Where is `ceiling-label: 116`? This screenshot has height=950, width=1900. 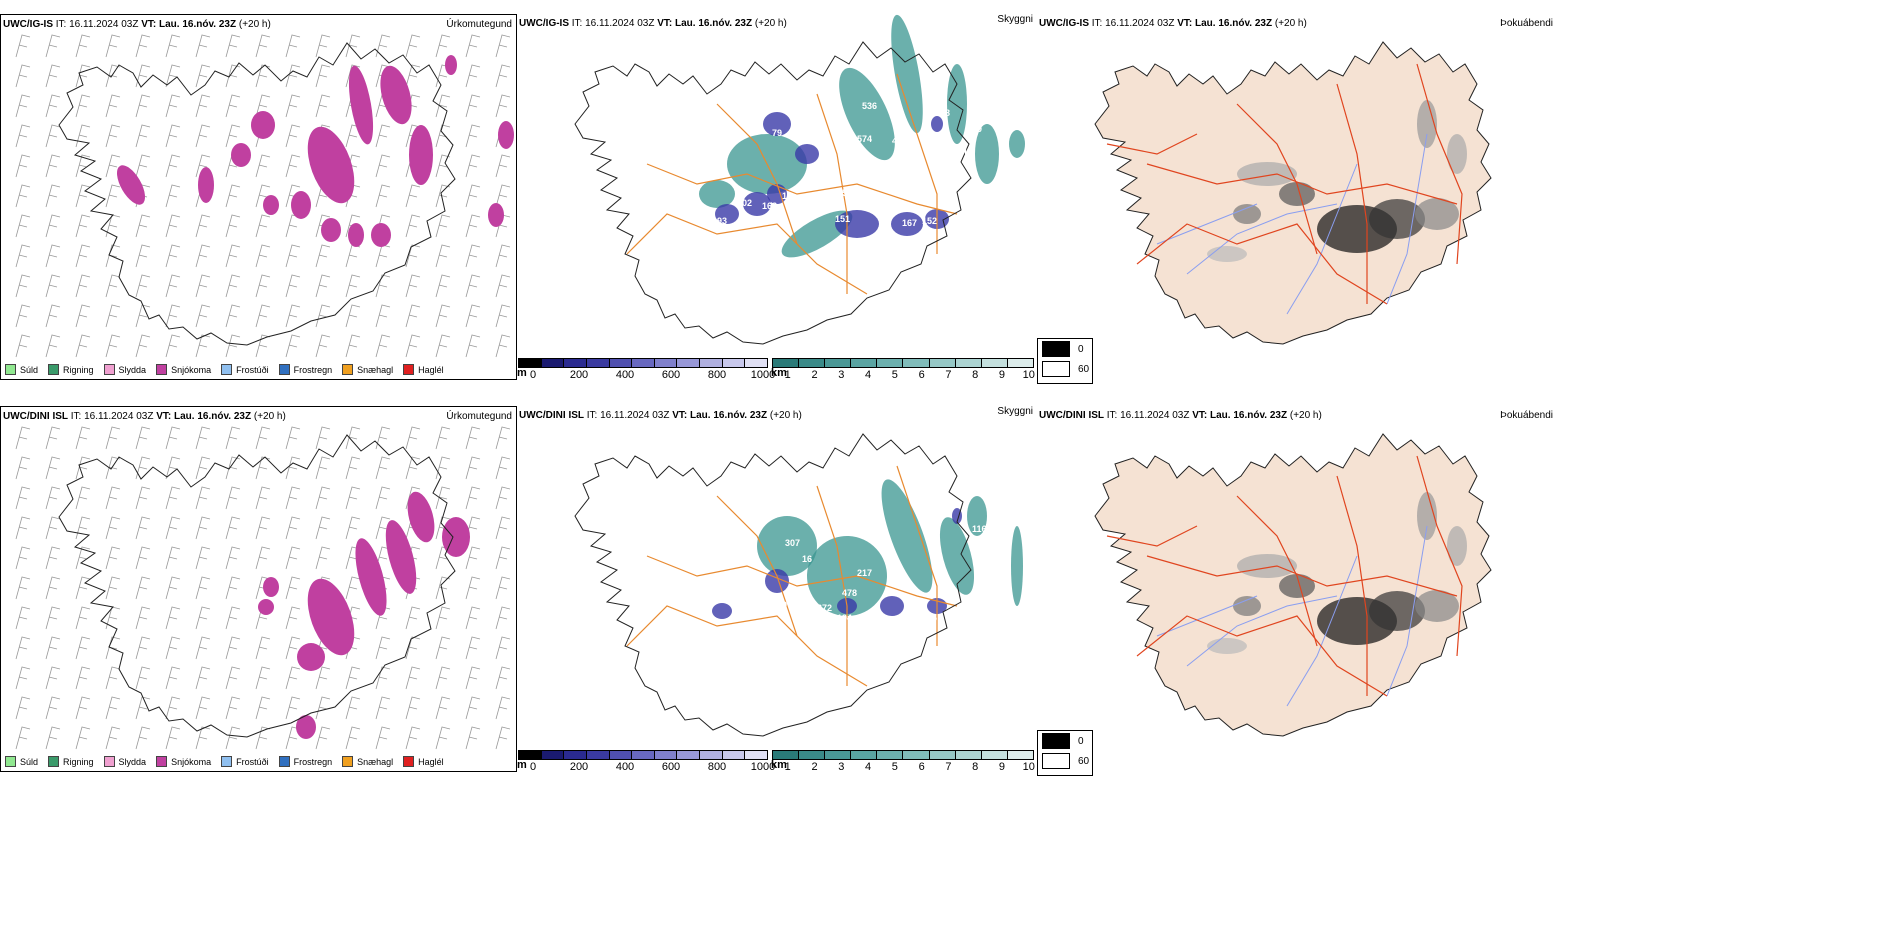 ceiling-label: 116 is located at coordinates (979, 529).